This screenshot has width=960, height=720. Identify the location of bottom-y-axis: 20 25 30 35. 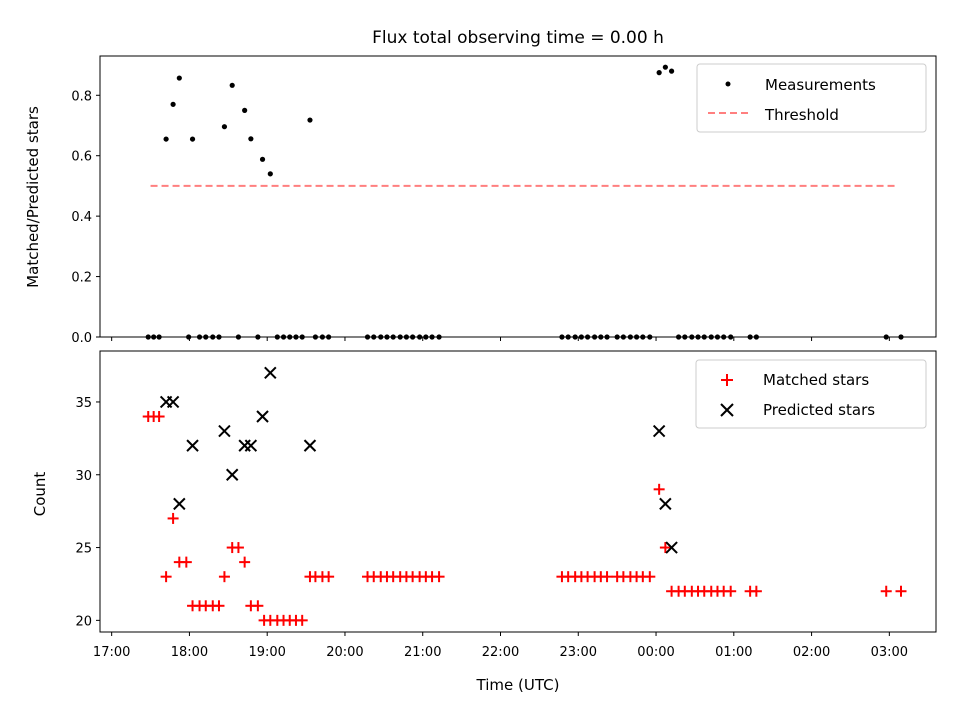
(87, 512).